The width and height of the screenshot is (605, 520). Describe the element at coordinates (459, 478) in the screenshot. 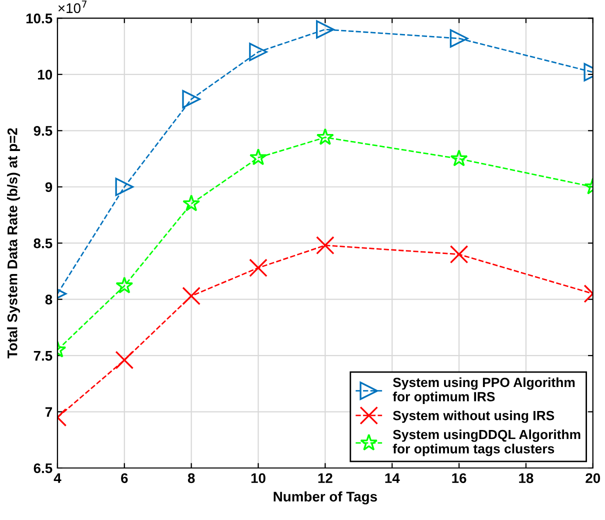

I see `x-tick-label: 16` at that location.